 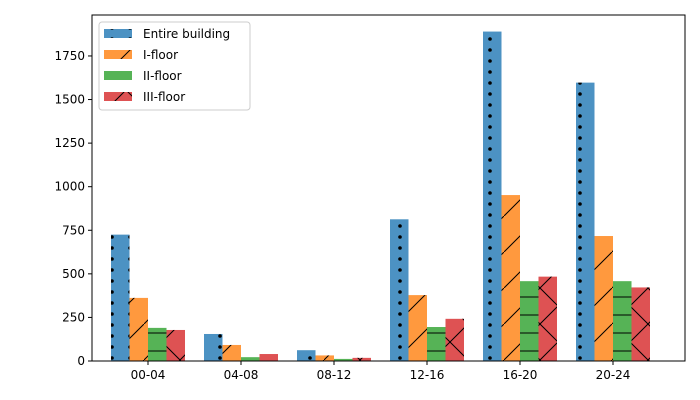 I want to click on legend-entry: Entire building, so click(x=167, y=34).